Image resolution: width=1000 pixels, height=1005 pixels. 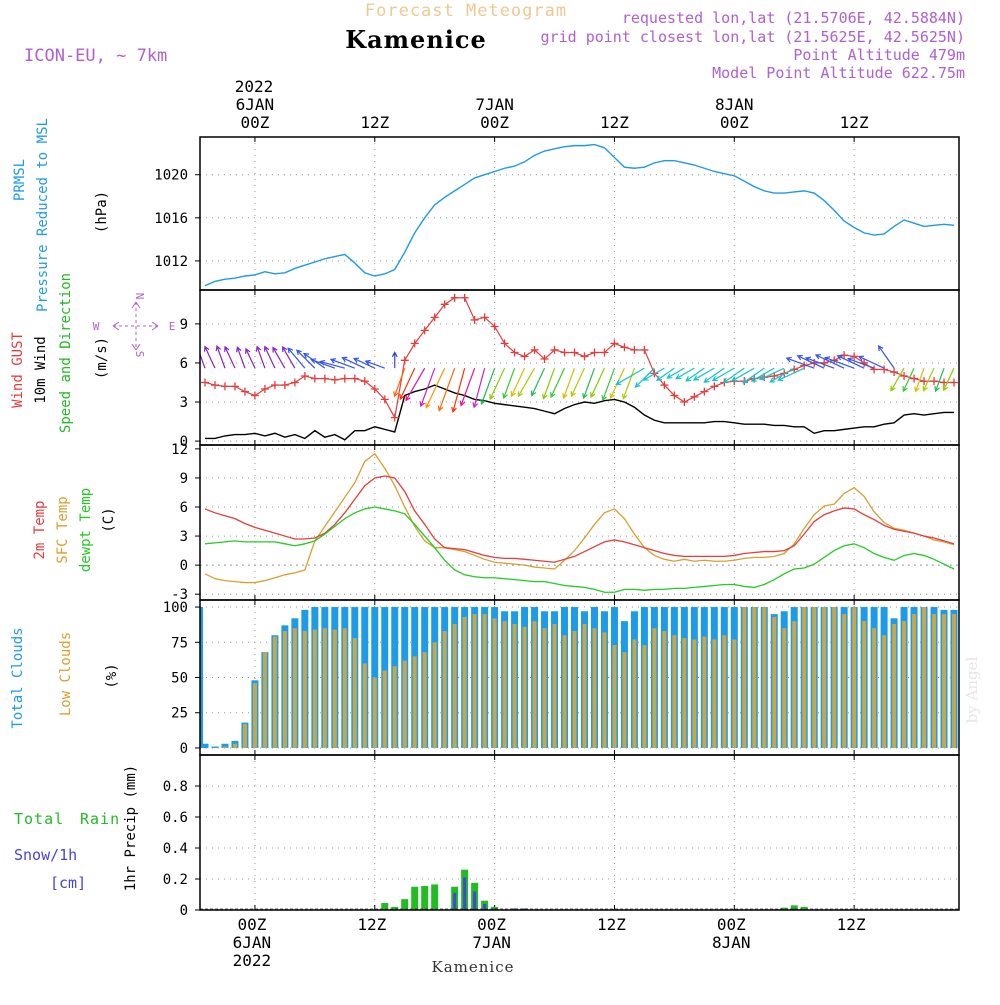 I want to click on top-date-label: 6JAN, so click(x=255, y=104).